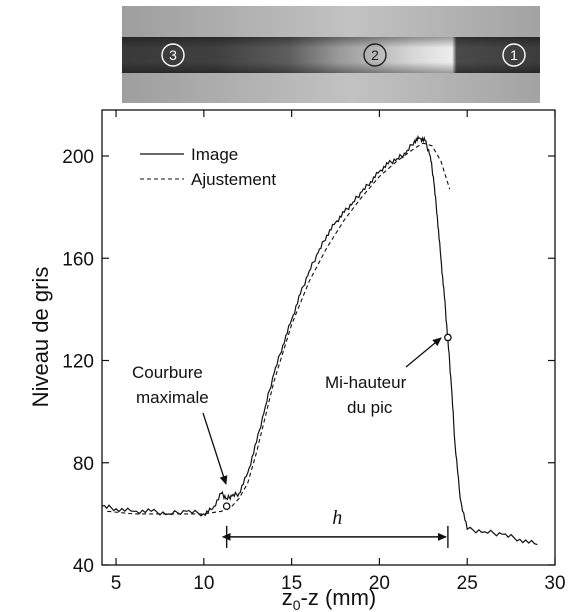  I want to click on annotation-mi-hauteur-line2: du pic, so click(370, 407).